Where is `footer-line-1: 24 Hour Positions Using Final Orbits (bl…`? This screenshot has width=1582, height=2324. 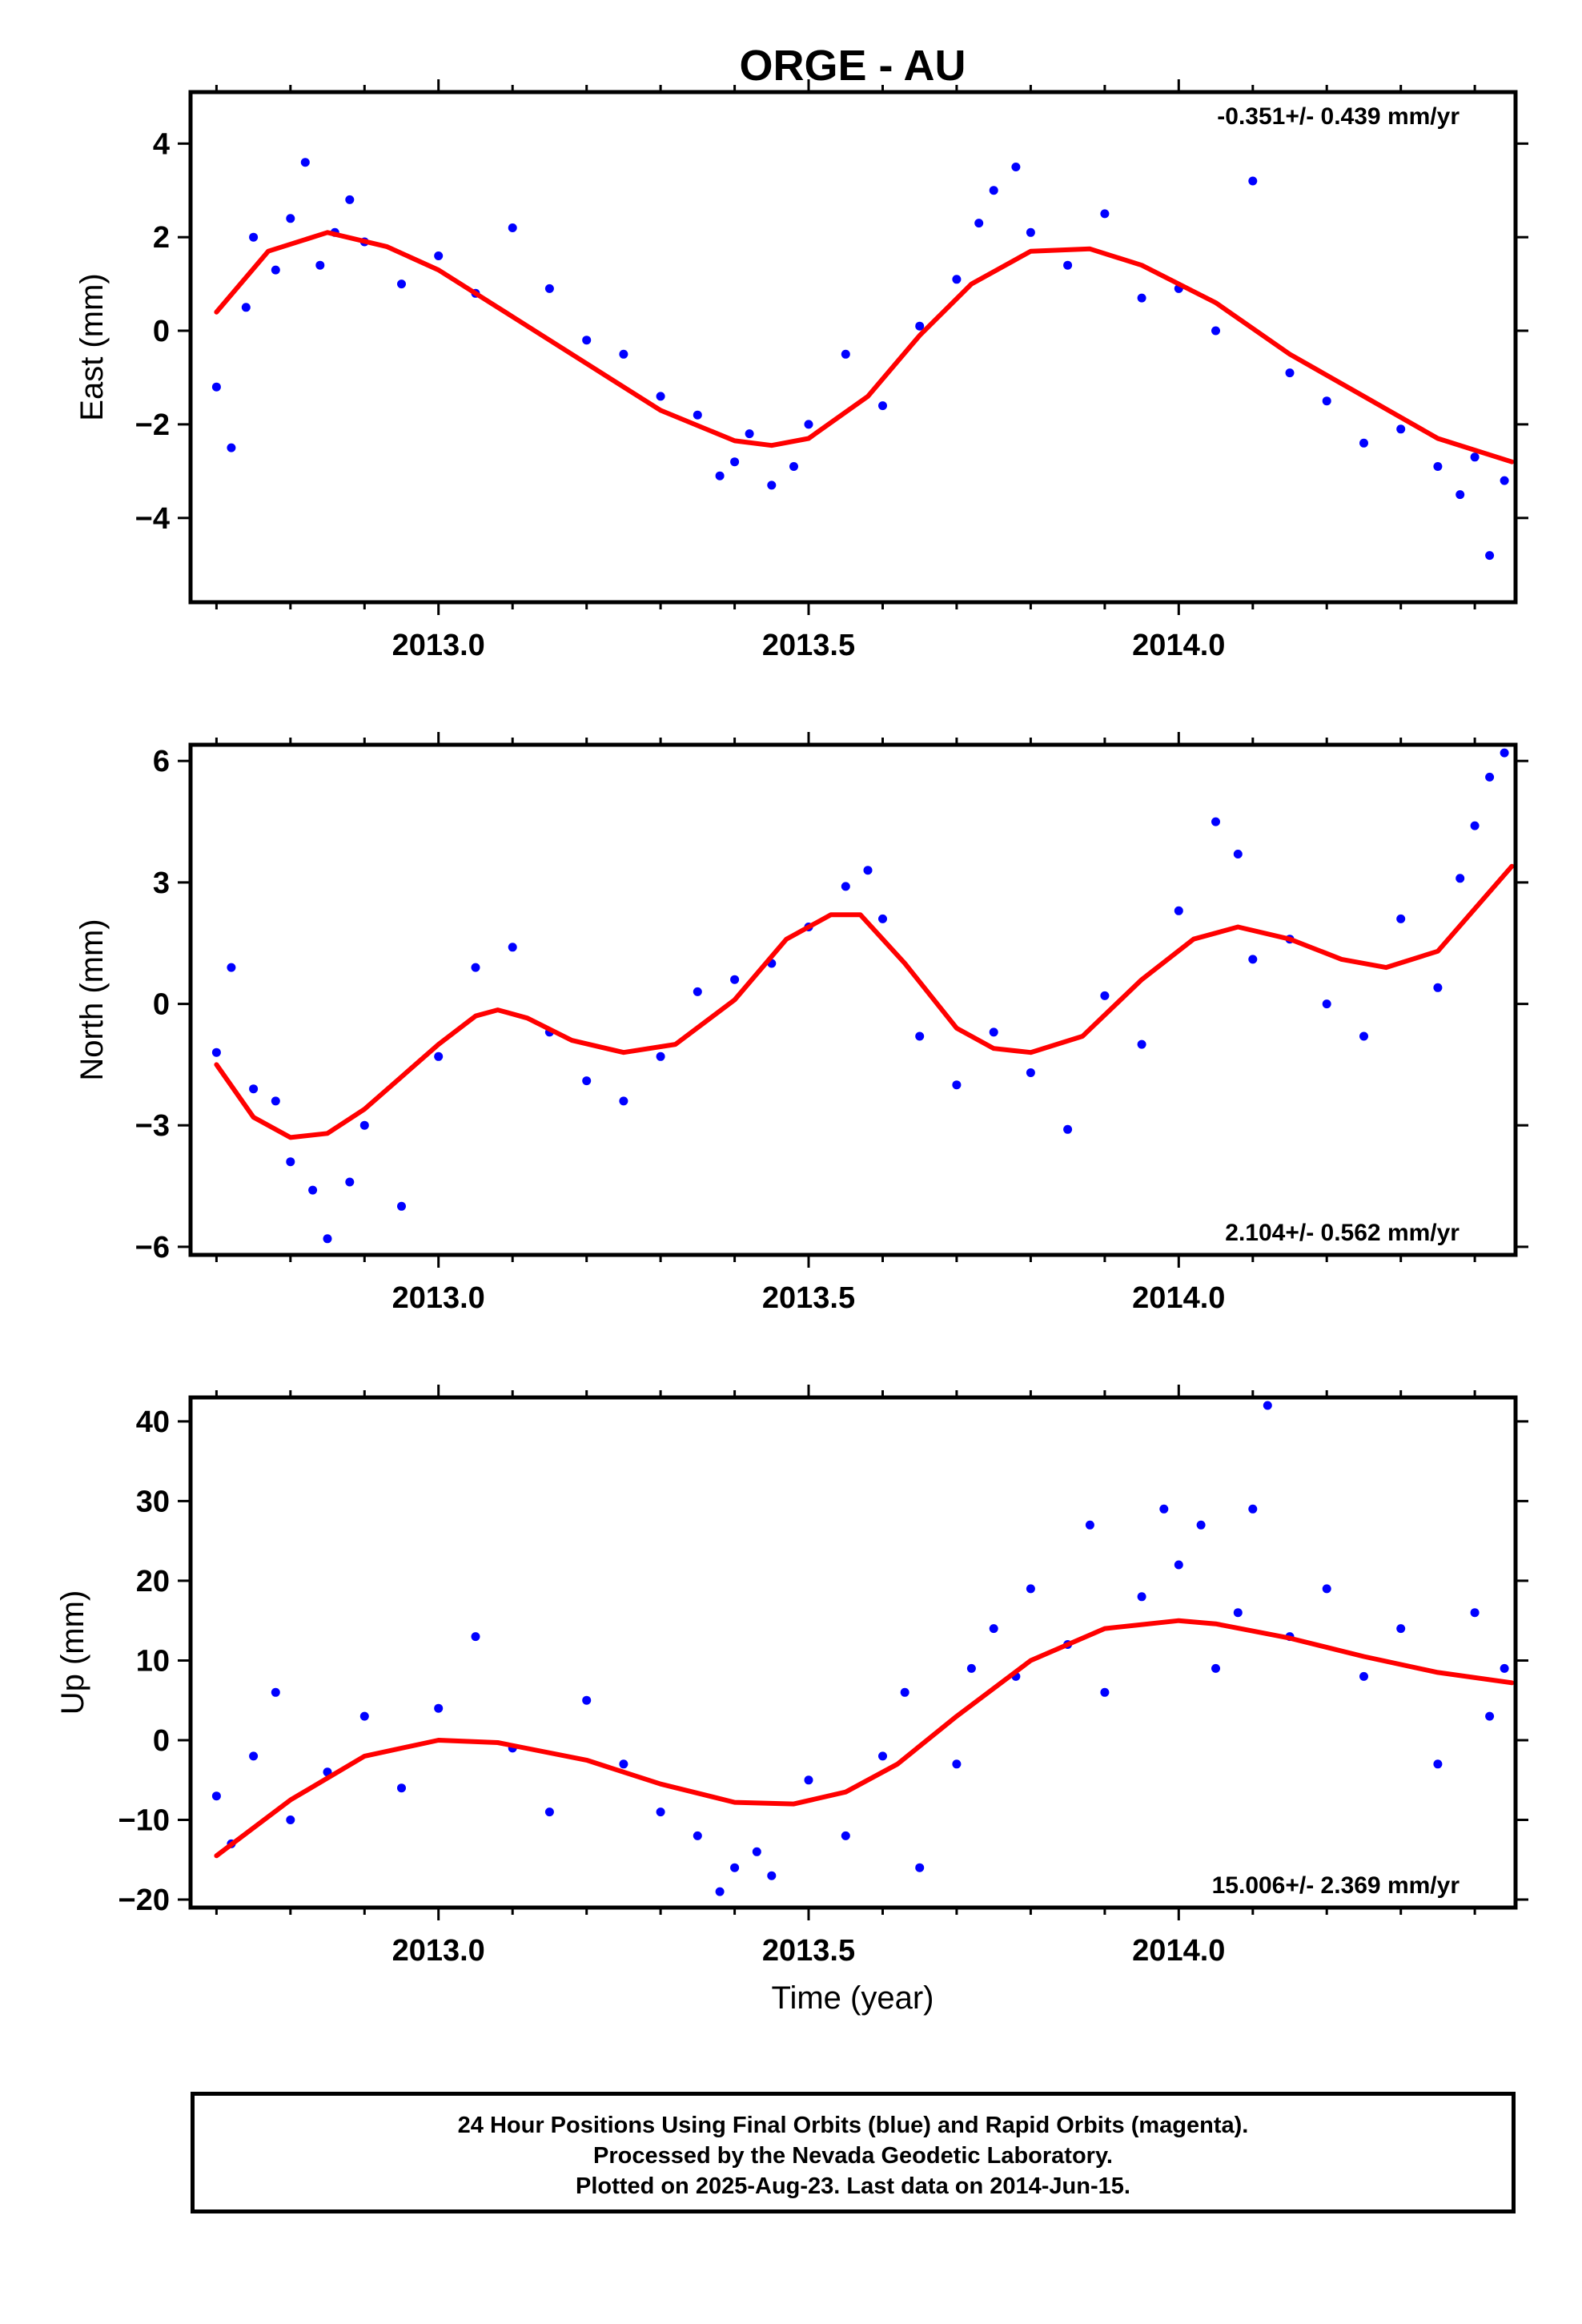 footer-line-1: 24 Hour Positions Using Final Orbits (bl… is located at coordinates (853, 2125).